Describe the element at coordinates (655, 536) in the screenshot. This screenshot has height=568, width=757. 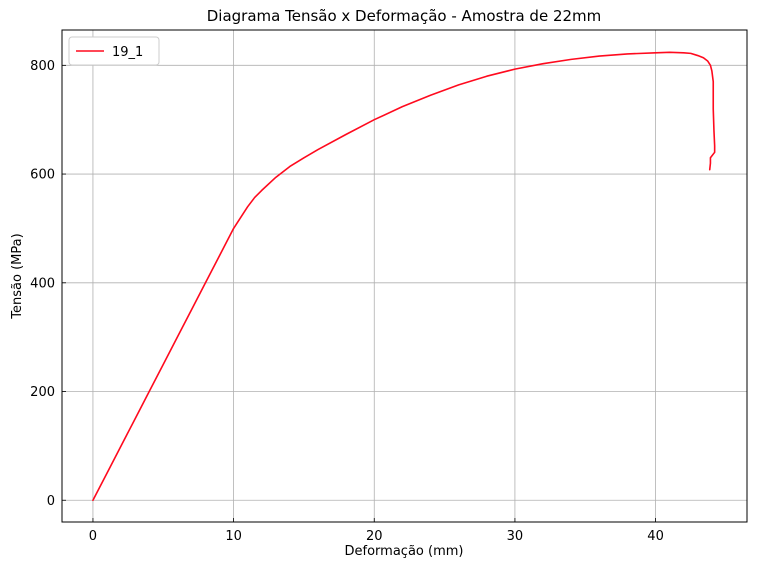
I see `x-tick-label: 40` at that location.